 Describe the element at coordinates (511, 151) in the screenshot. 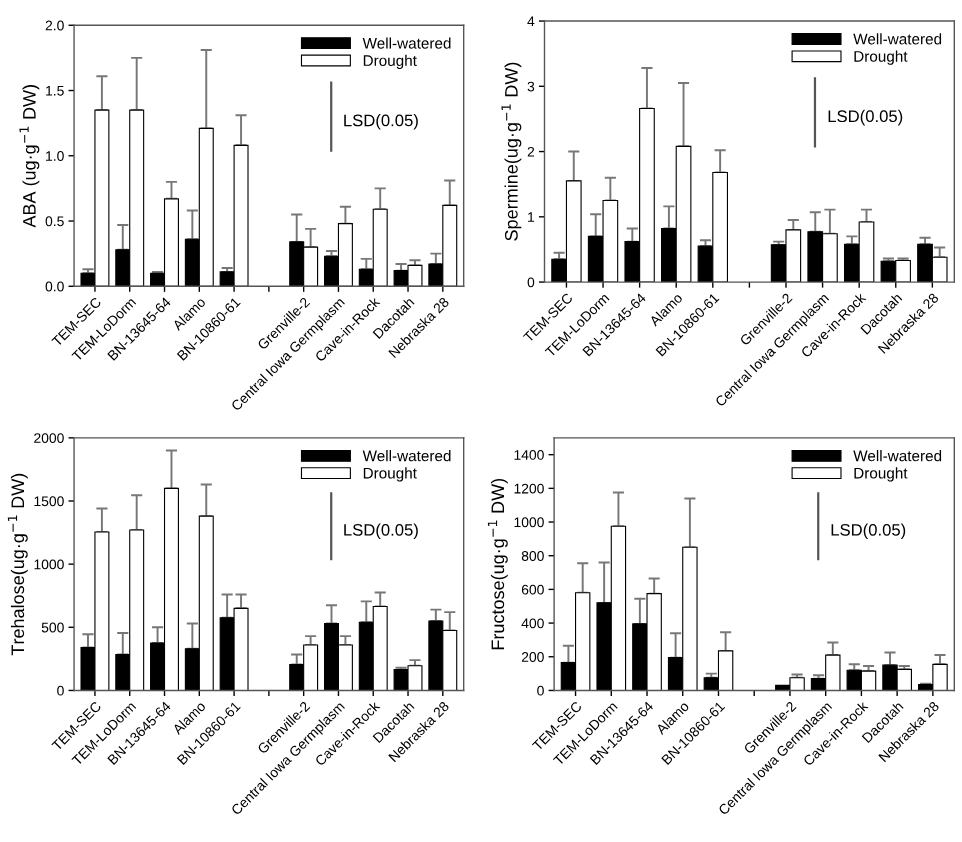

I see `y-axis-title: Spermine(ug·g$^{−1}$ DW)` at that location.